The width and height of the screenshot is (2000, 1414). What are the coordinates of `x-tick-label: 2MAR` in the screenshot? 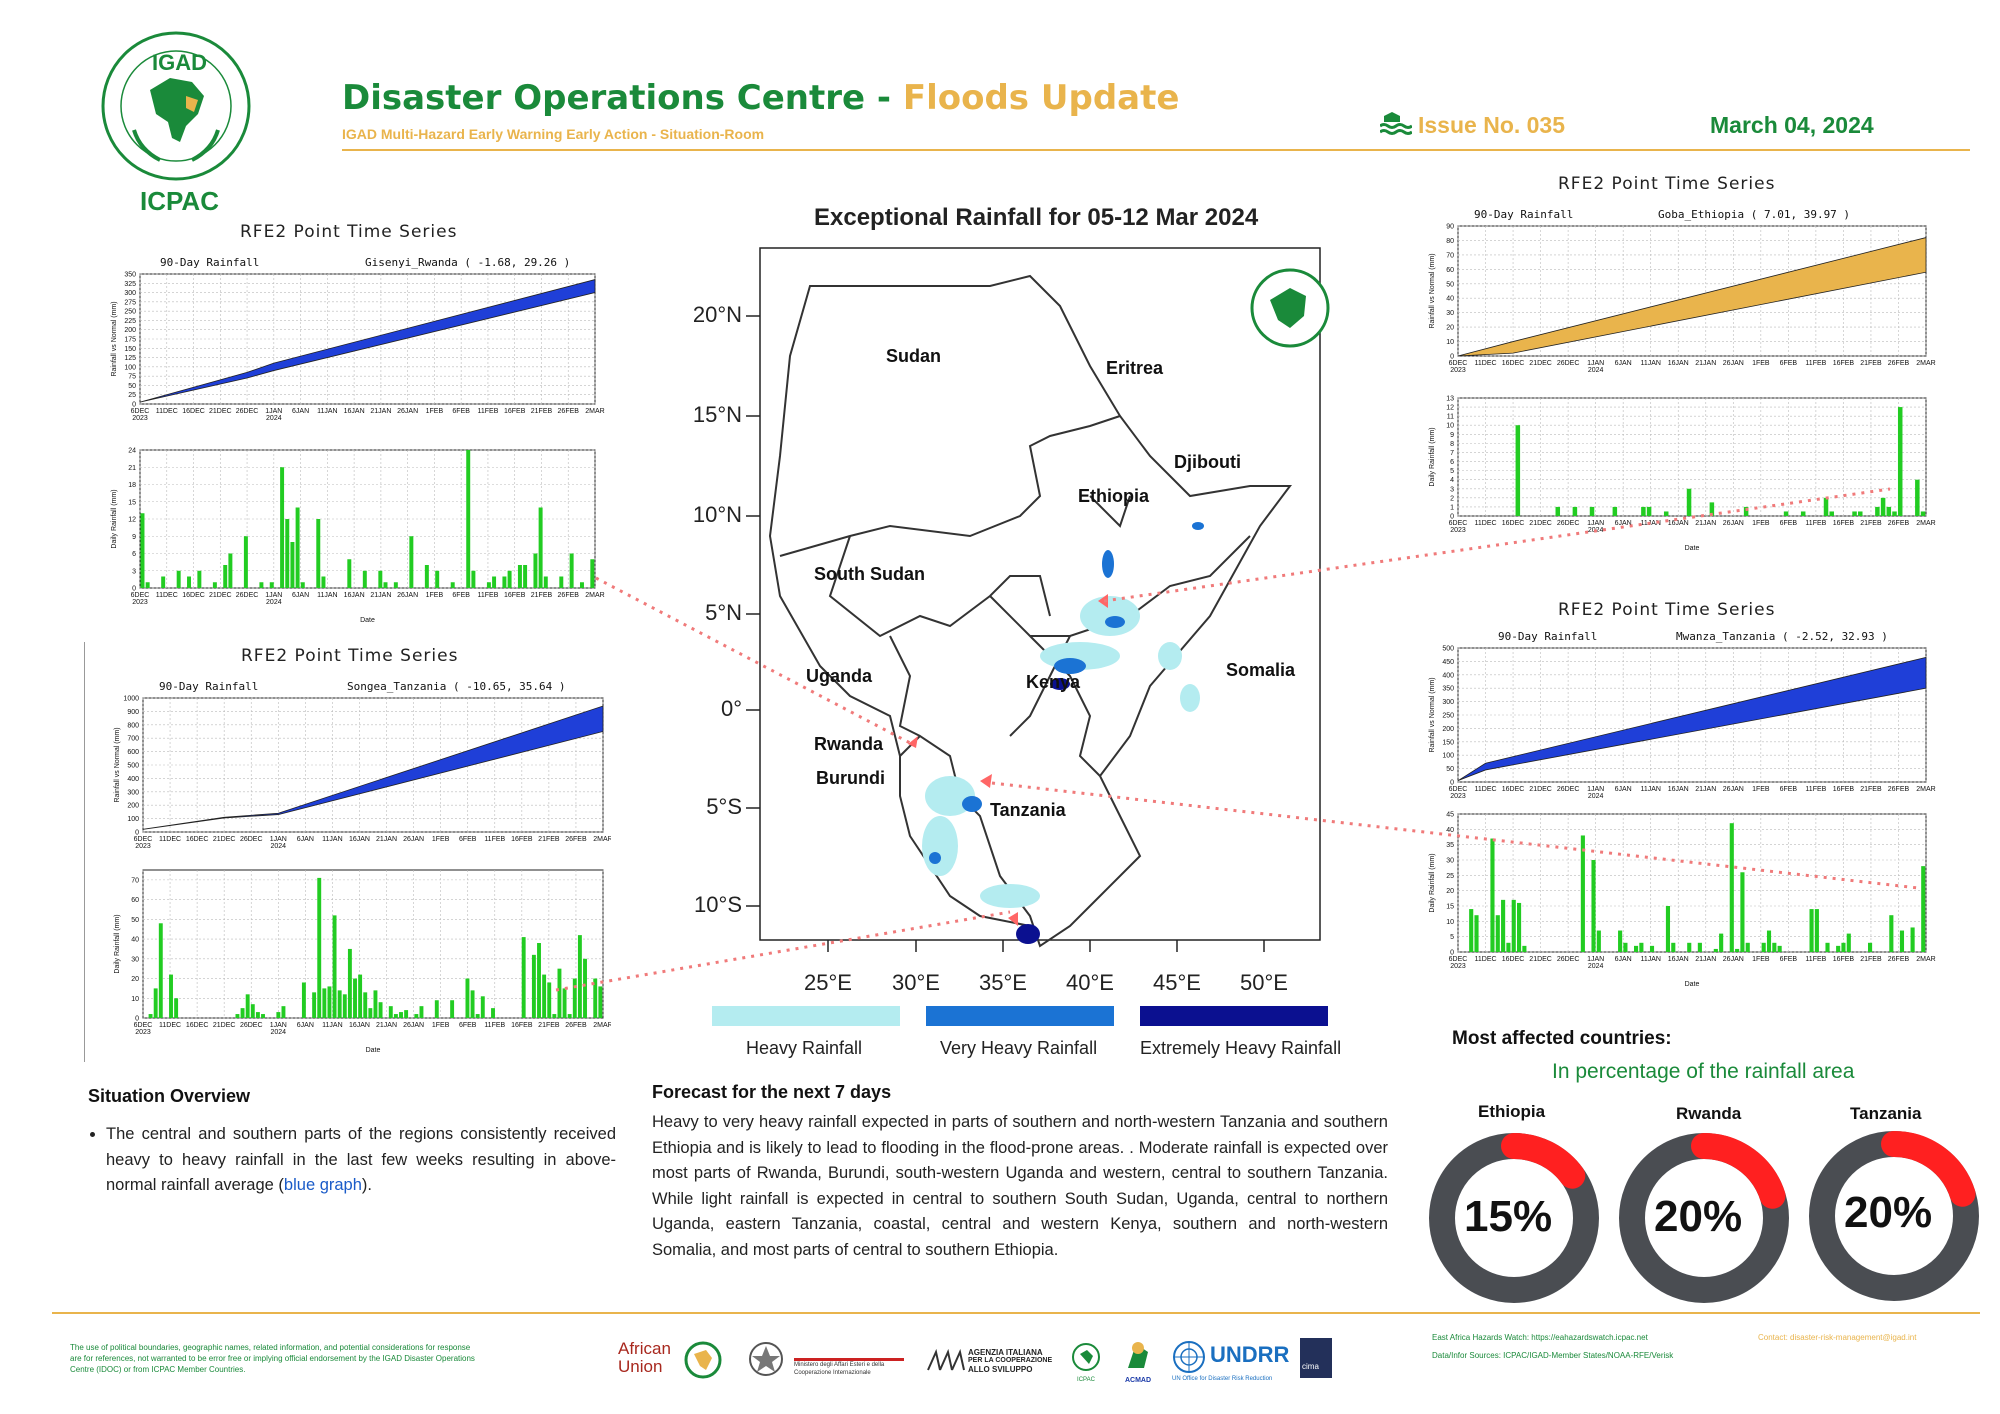 It's located at (1925, 363).